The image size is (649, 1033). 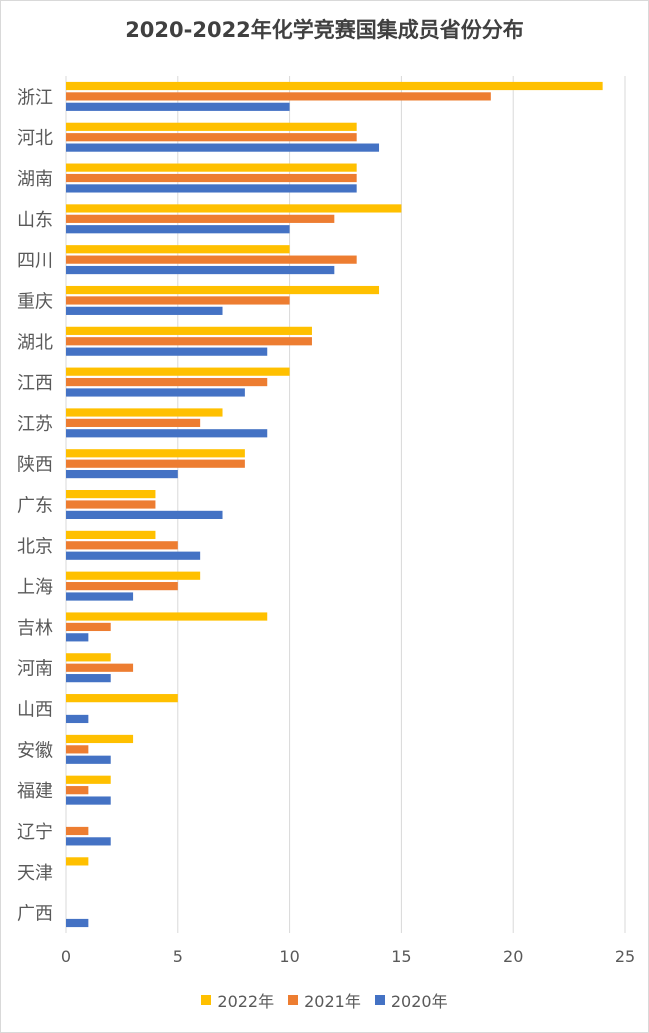 What do you see at coordinates (178, 956) in the screenshot?
I see `x-tick-label: 5` at bounding box center [178, 956].